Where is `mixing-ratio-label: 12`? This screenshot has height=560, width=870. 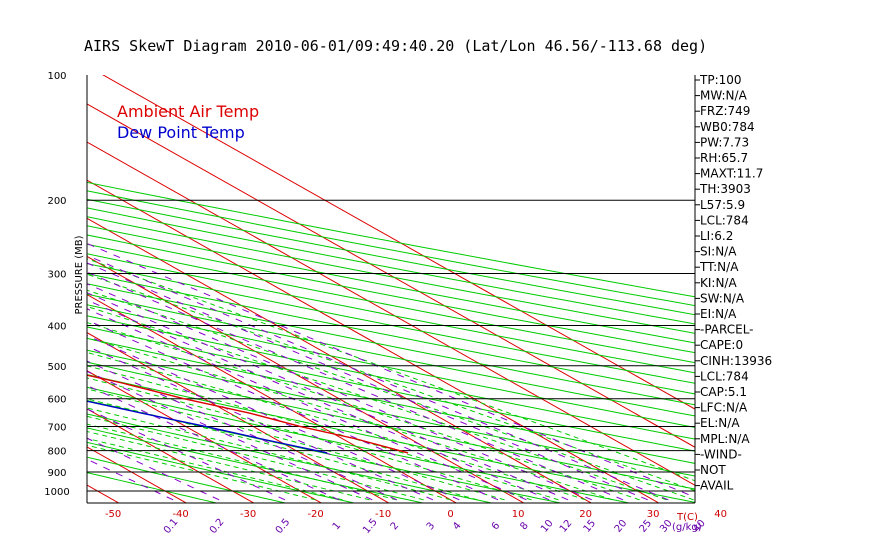
mixing-ratio-label: 12 is located at coordinates (566, 526).